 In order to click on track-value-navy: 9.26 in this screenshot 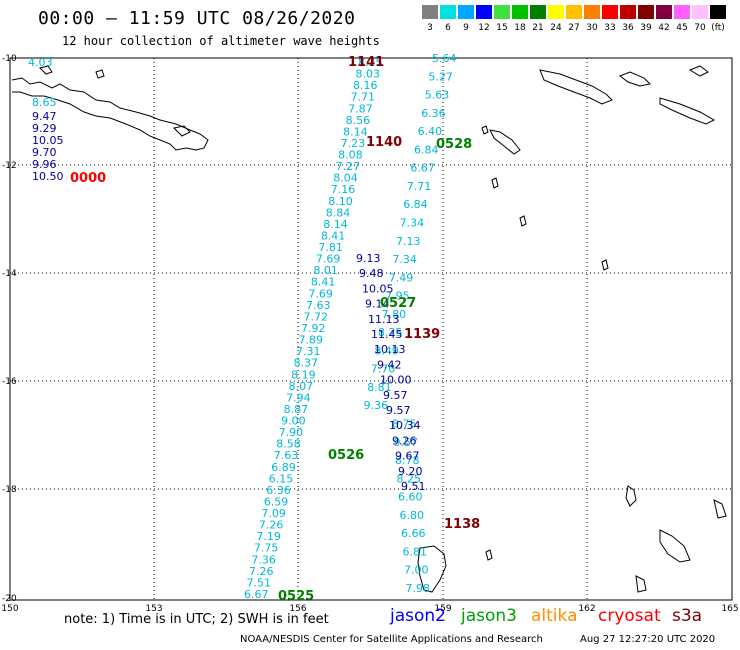, I will do `click(404, 440)`.